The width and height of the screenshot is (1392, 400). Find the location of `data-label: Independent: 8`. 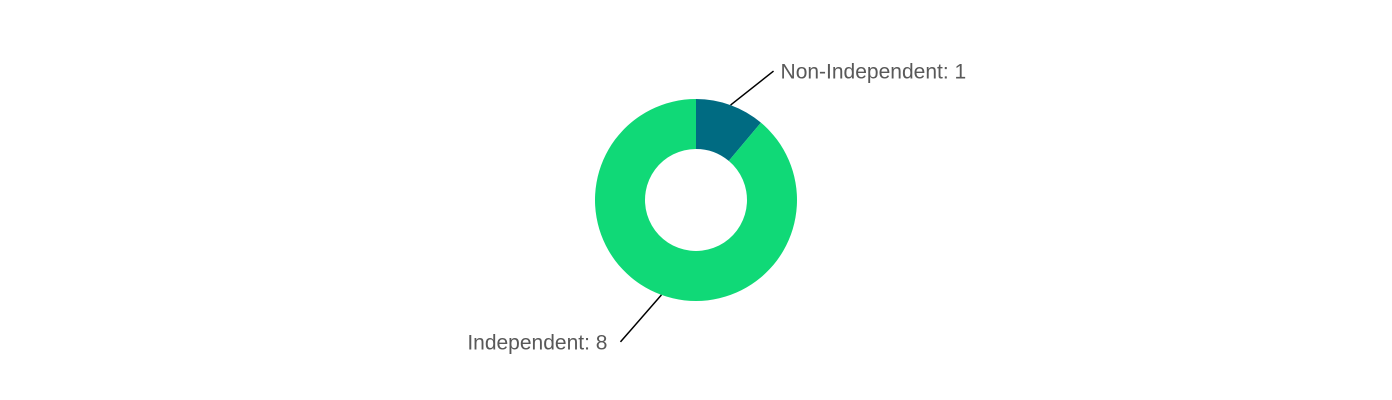

data-label: Independent: 8 is located at coordinates (537, 342).